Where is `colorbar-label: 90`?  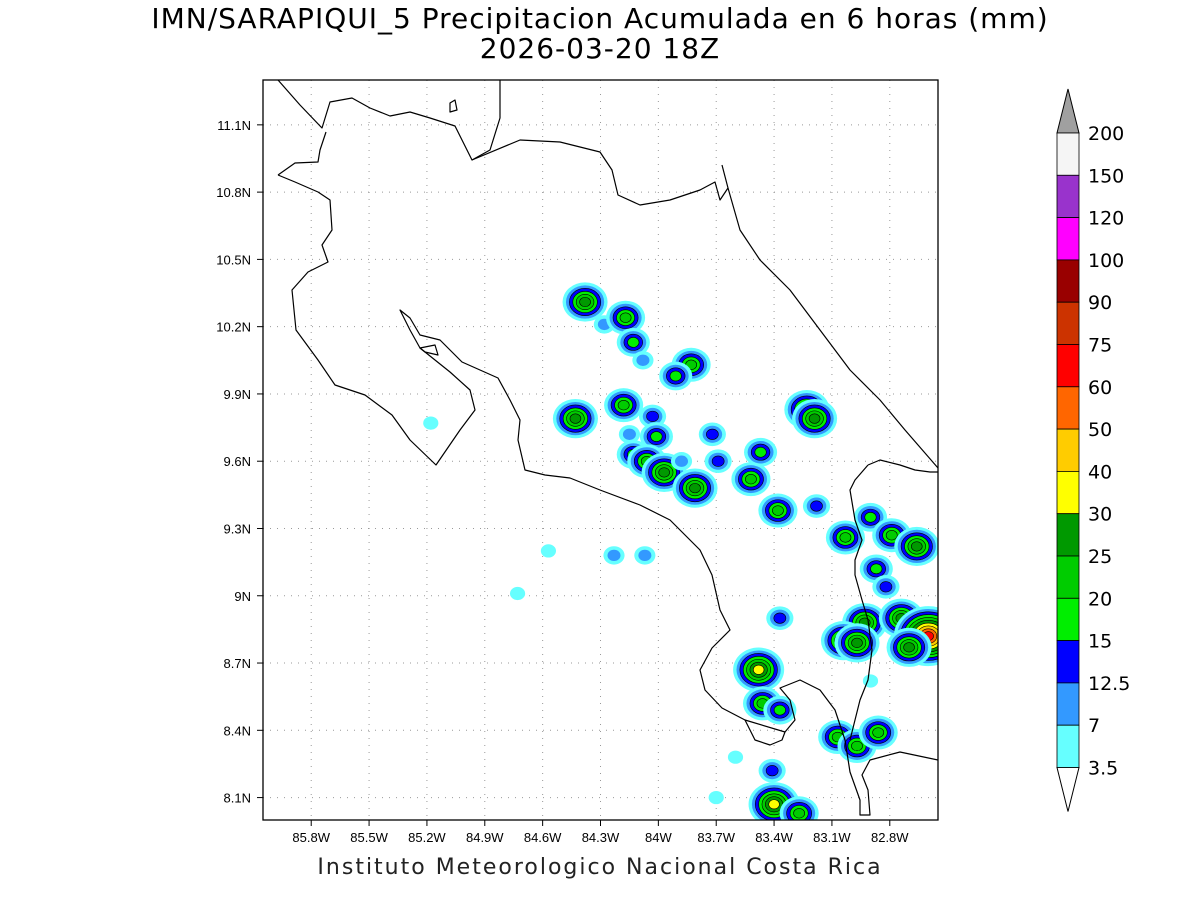
colorbar-label: 90 is located at coordinates (1100, 303).